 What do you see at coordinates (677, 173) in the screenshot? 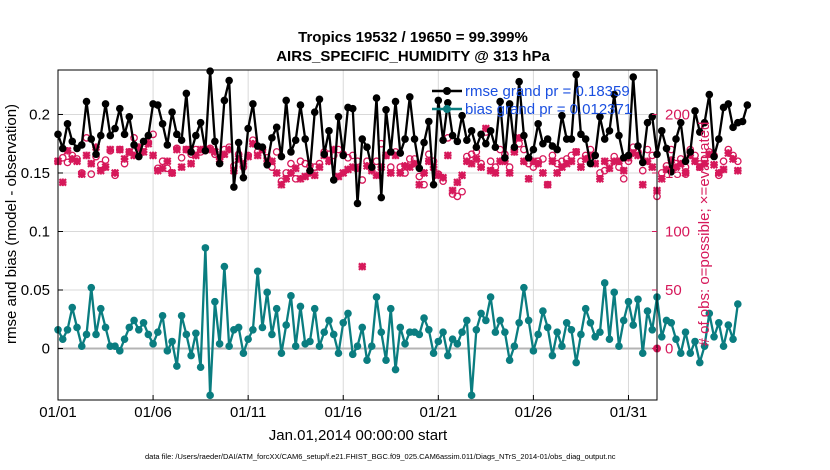
I see `y-right-tick-label: 150` at bounding box center [677, 173].